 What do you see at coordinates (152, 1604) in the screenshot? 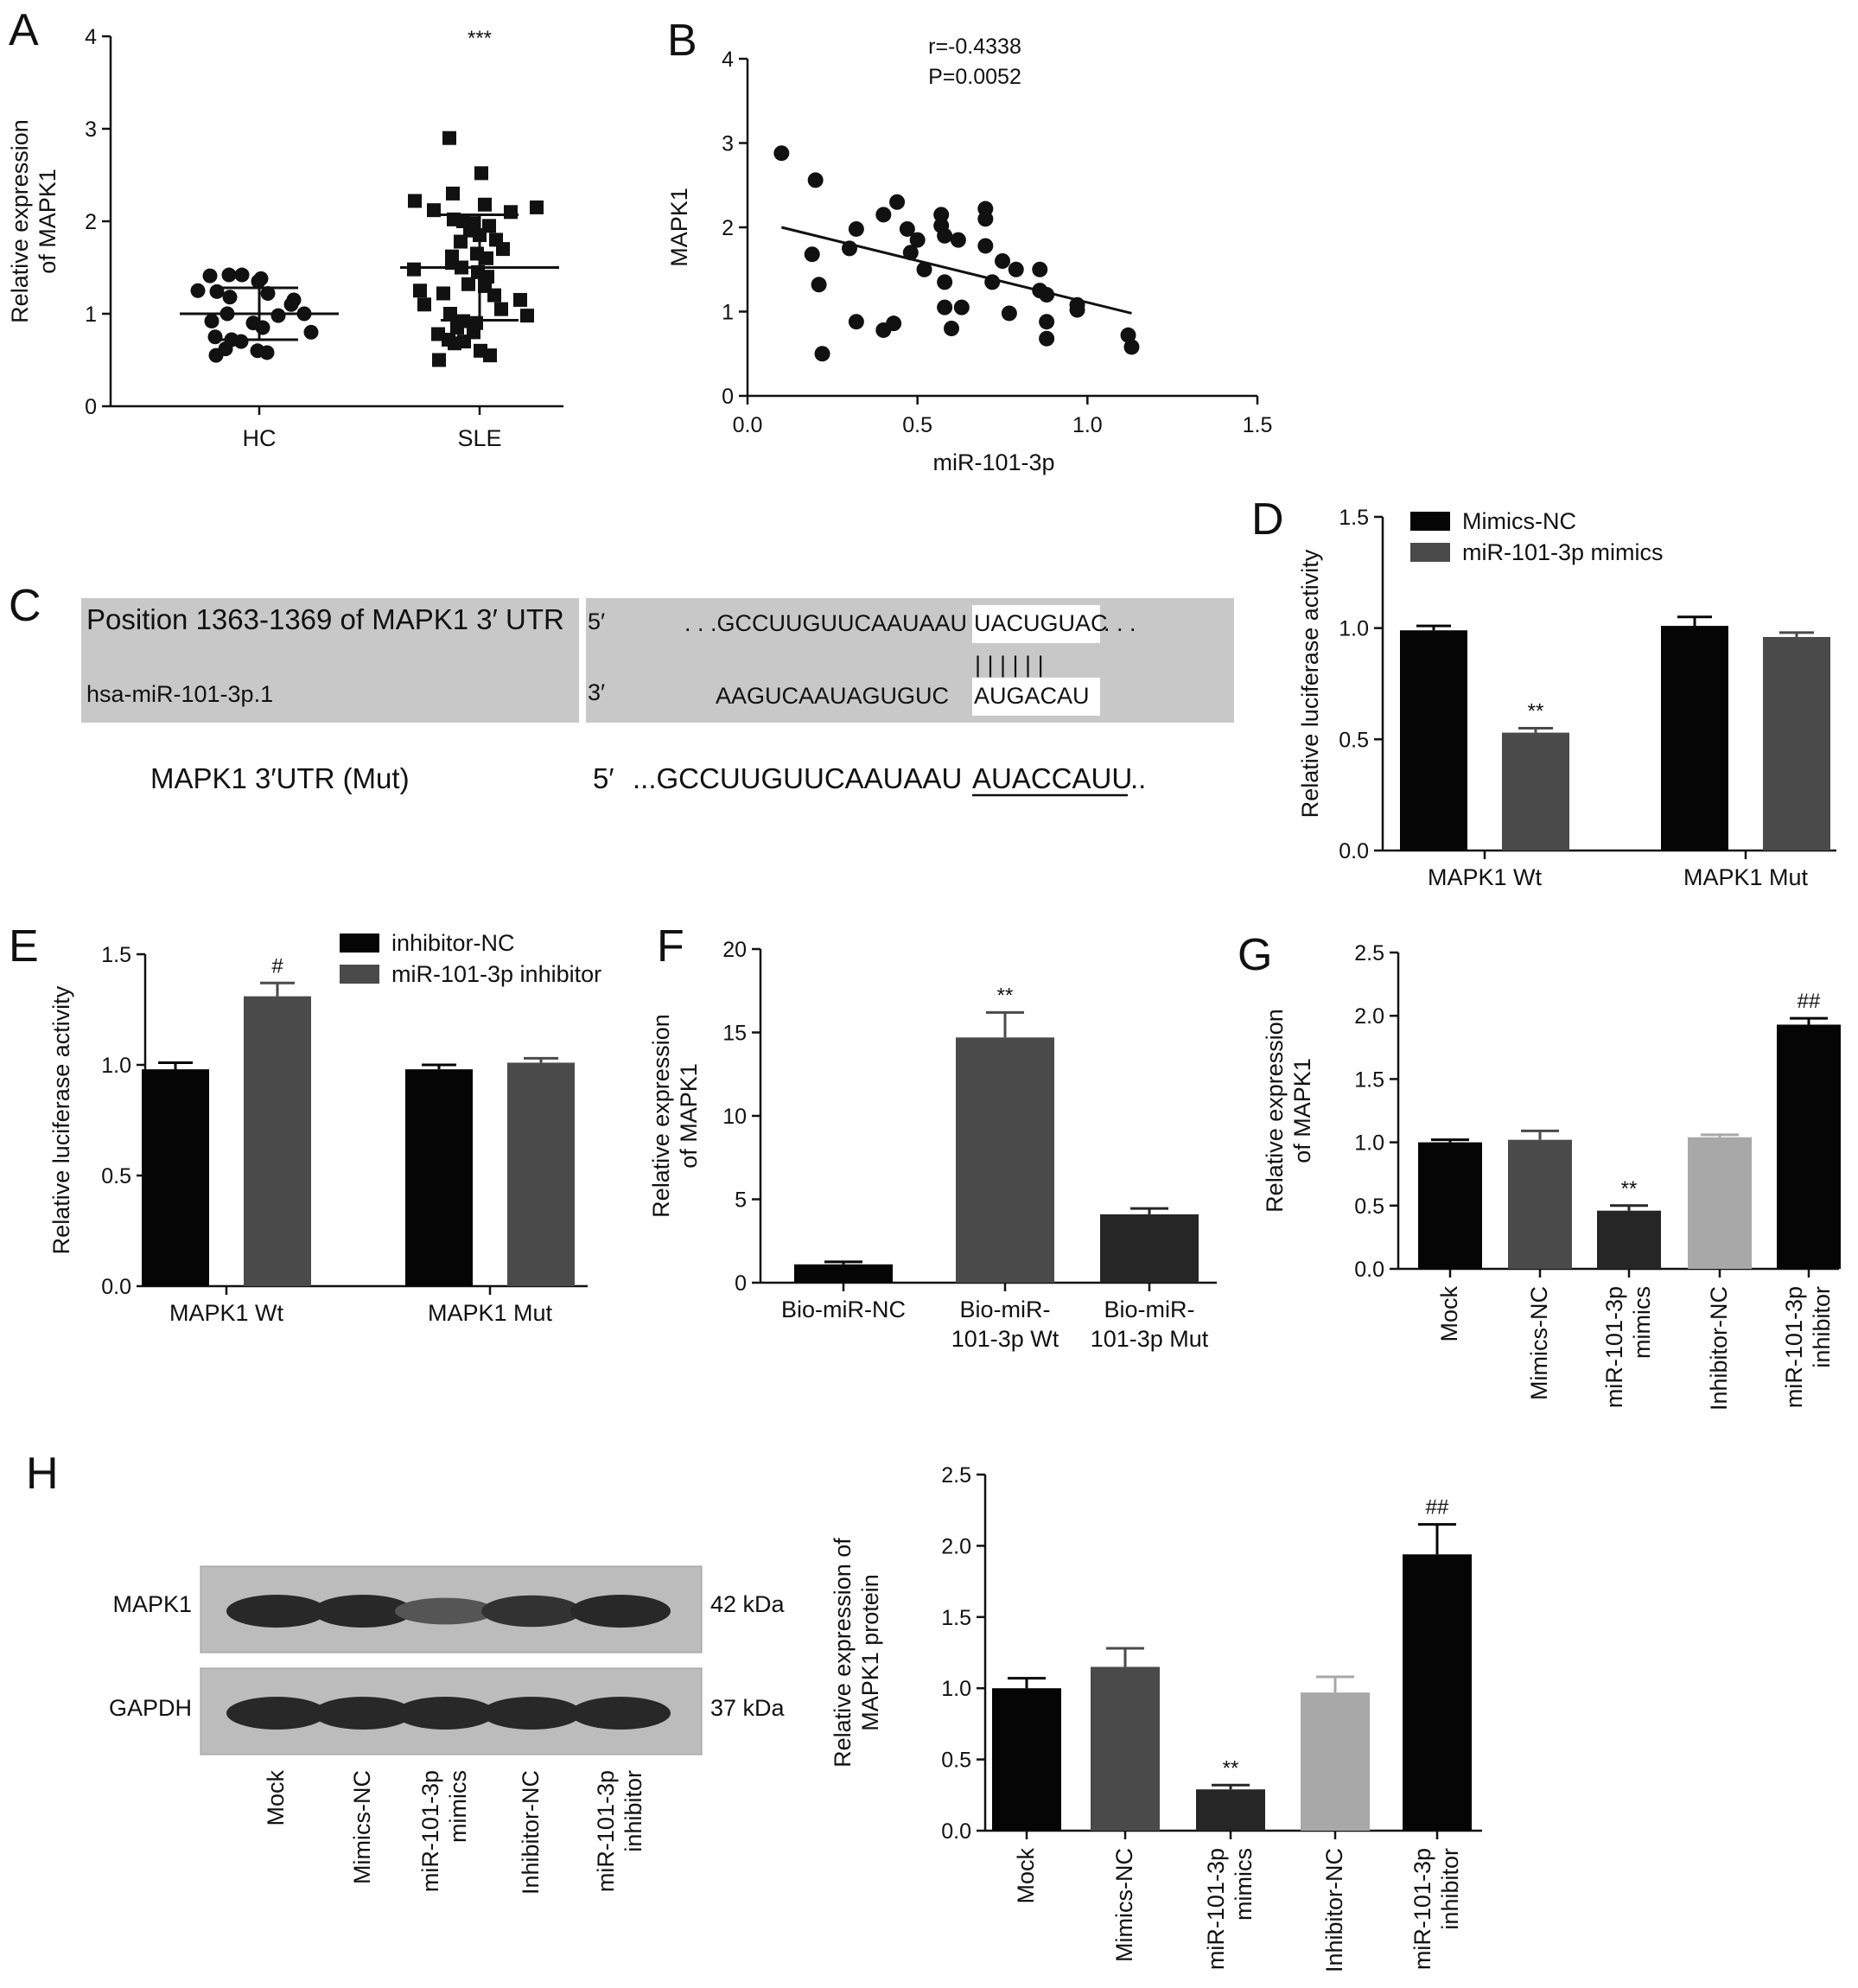
I see `blot-row-label: MAPK1` at bounding box center [152, 1604].